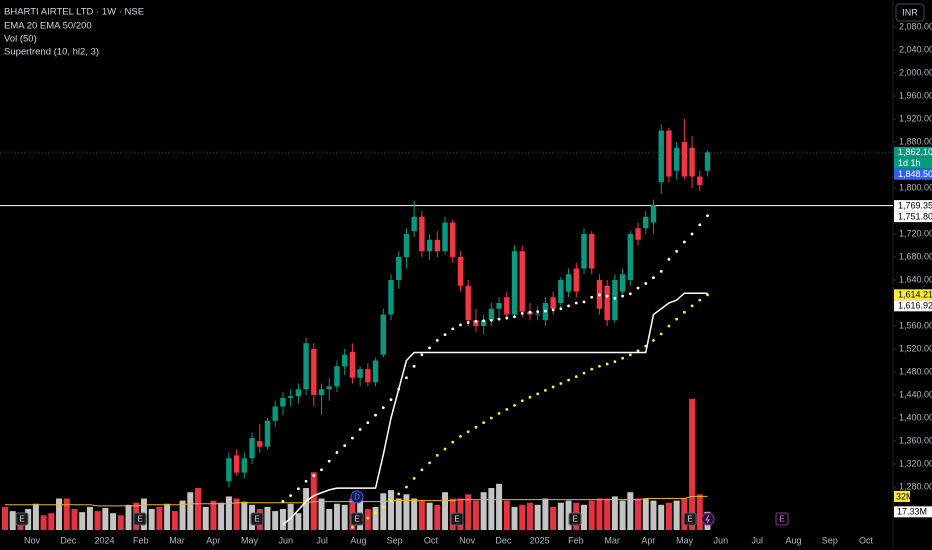 The height and width of the screenshot is (550, 932). What do you see at coordinates (358, 540) in the screenshot?
I see `x-tick-label: Aug` at bounding box center [358, 540].